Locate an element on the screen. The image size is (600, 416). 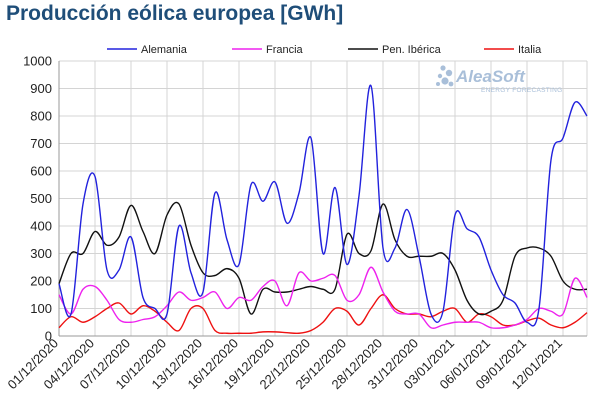
series-line-francia is located at coordinates (323, 297).